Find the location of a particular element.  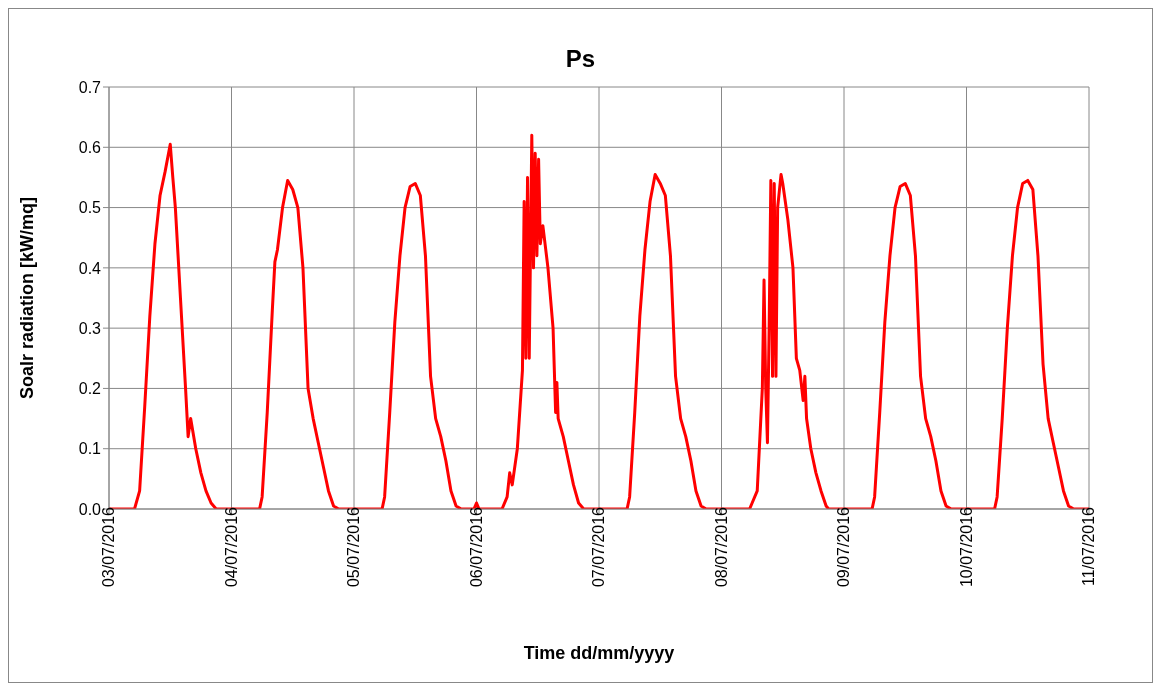

x-tick-label: 09/07/2016 is located at coordinates (844, 547).